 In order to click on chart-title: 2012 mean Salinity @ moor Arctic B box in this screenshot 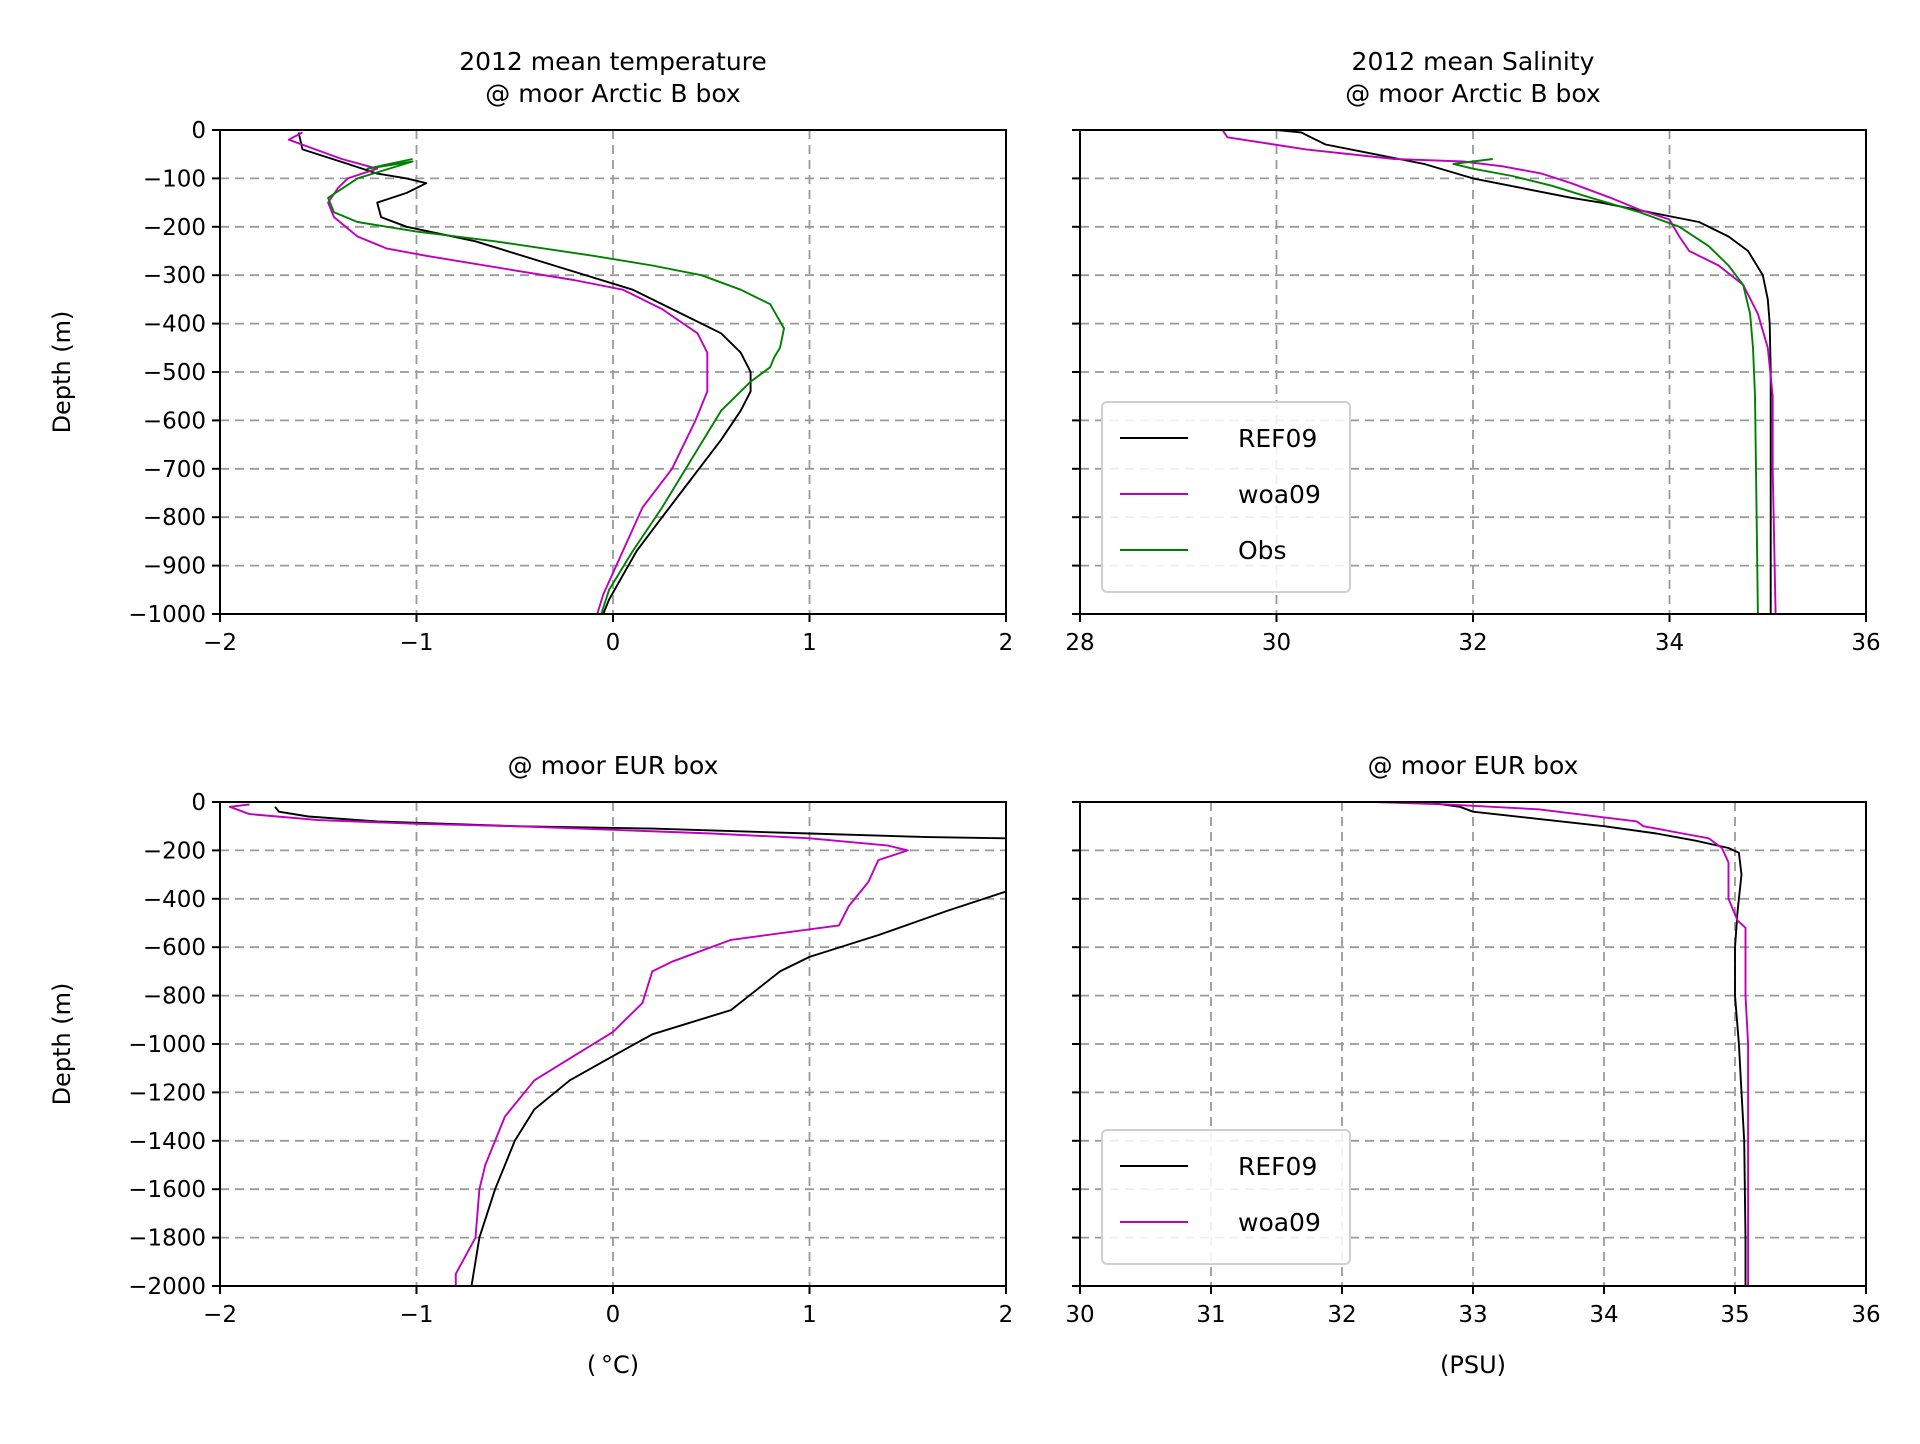, I will do `click(1472, 77)`.